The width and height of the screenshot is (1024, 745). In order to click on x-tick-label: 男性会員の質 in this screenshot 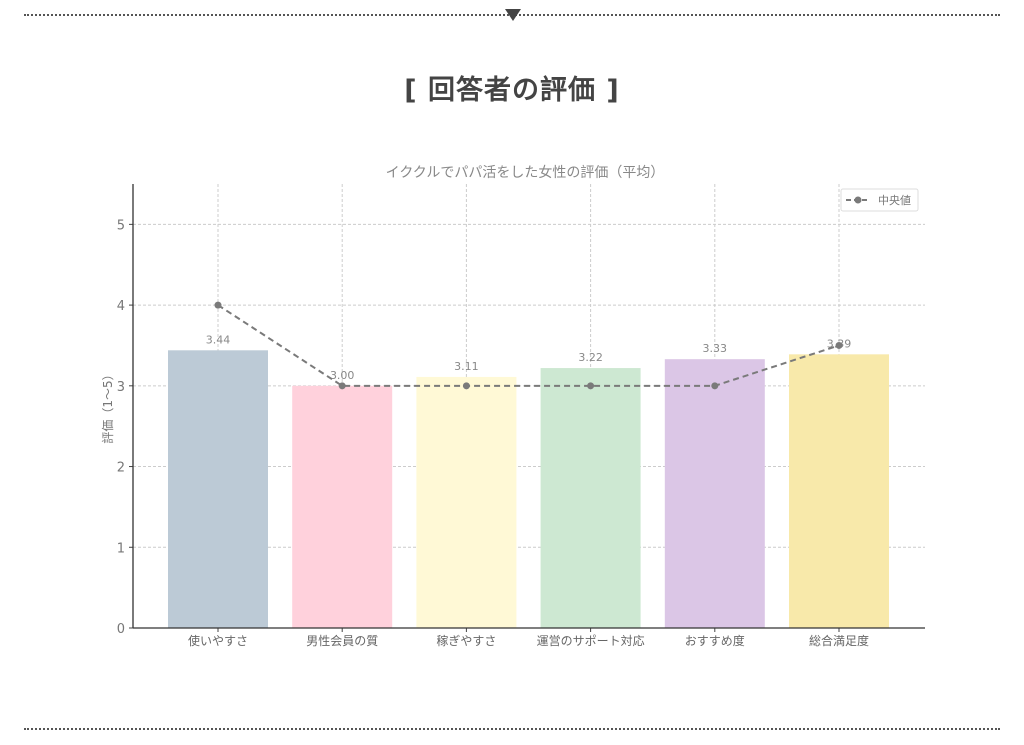, I will do `click(342, 640)`.